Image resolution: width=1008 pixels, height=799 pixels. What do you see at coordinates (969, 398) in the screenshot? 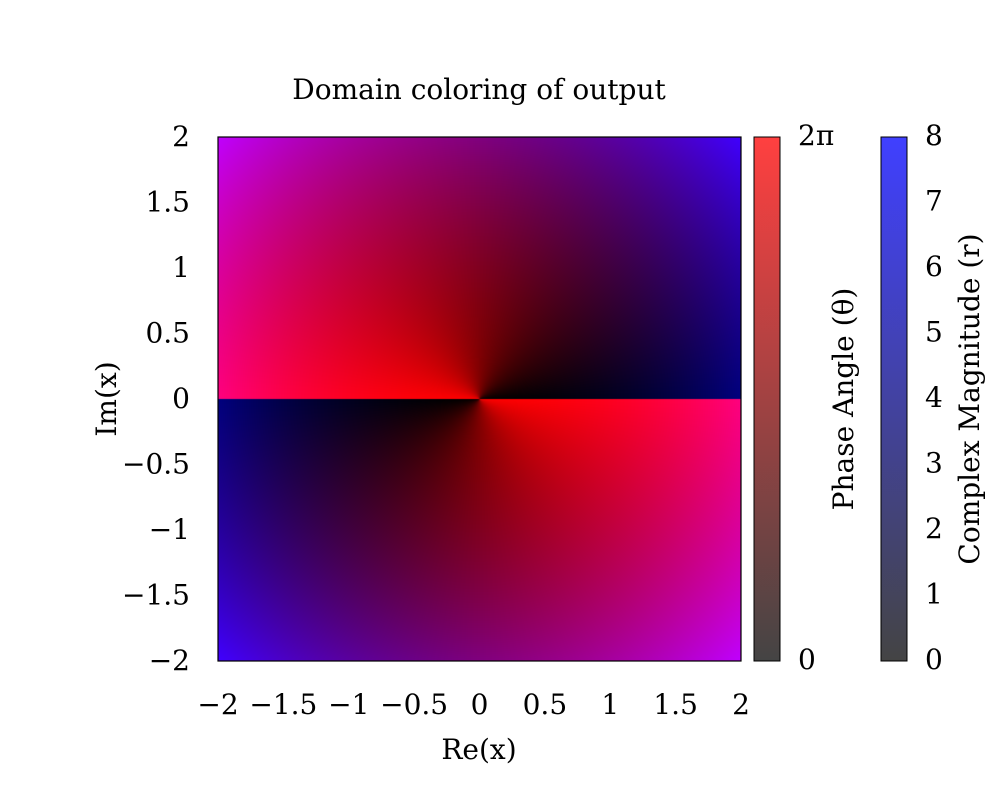
I see `magnitude-colorbar-label: Complex Magnitude (r)` at bounding box center [969, 398].